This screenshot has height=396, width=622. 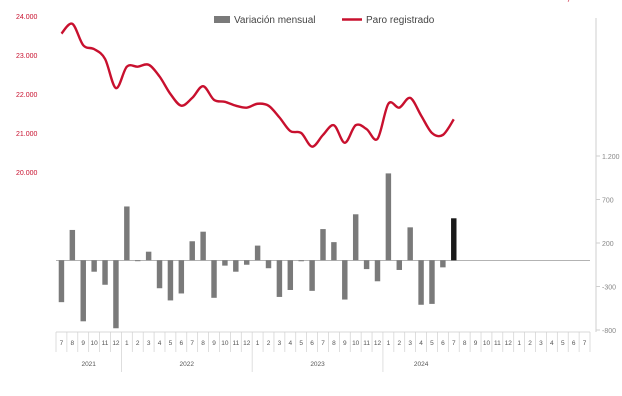 I want to click on year-label: 2023, so click(x=317, y=364).